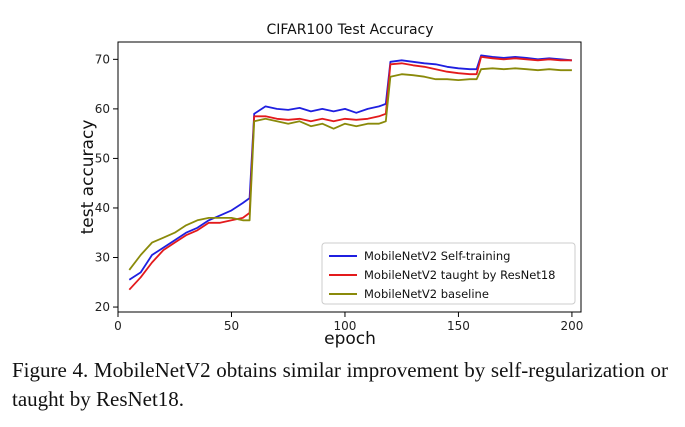  What do you see at coordinates (350, 339) in the screenshot?
I see `x-axis-label: epoch` at bounding box center [350, 339].